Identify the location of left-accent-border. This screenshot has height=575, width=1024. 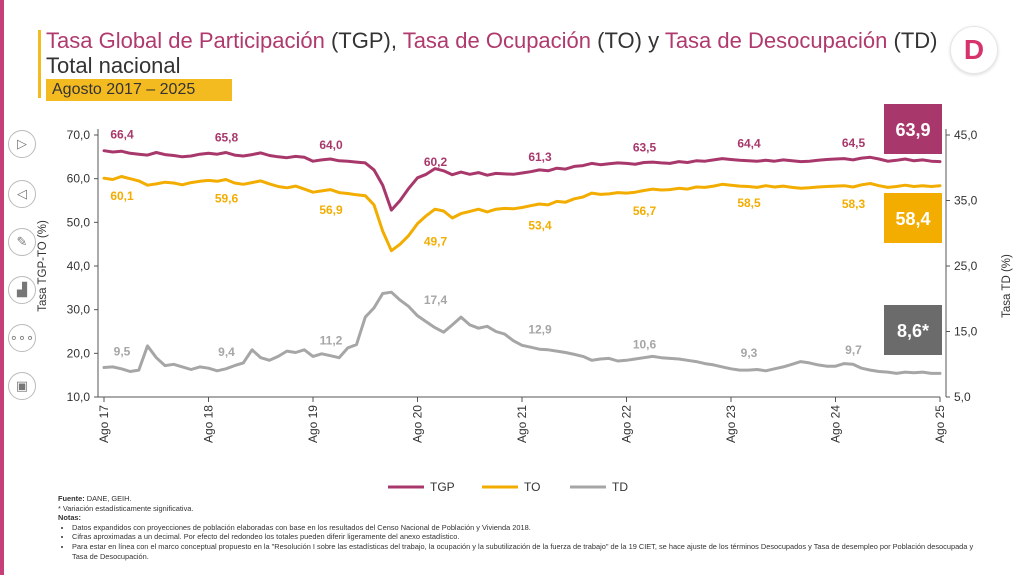
(2, 287).